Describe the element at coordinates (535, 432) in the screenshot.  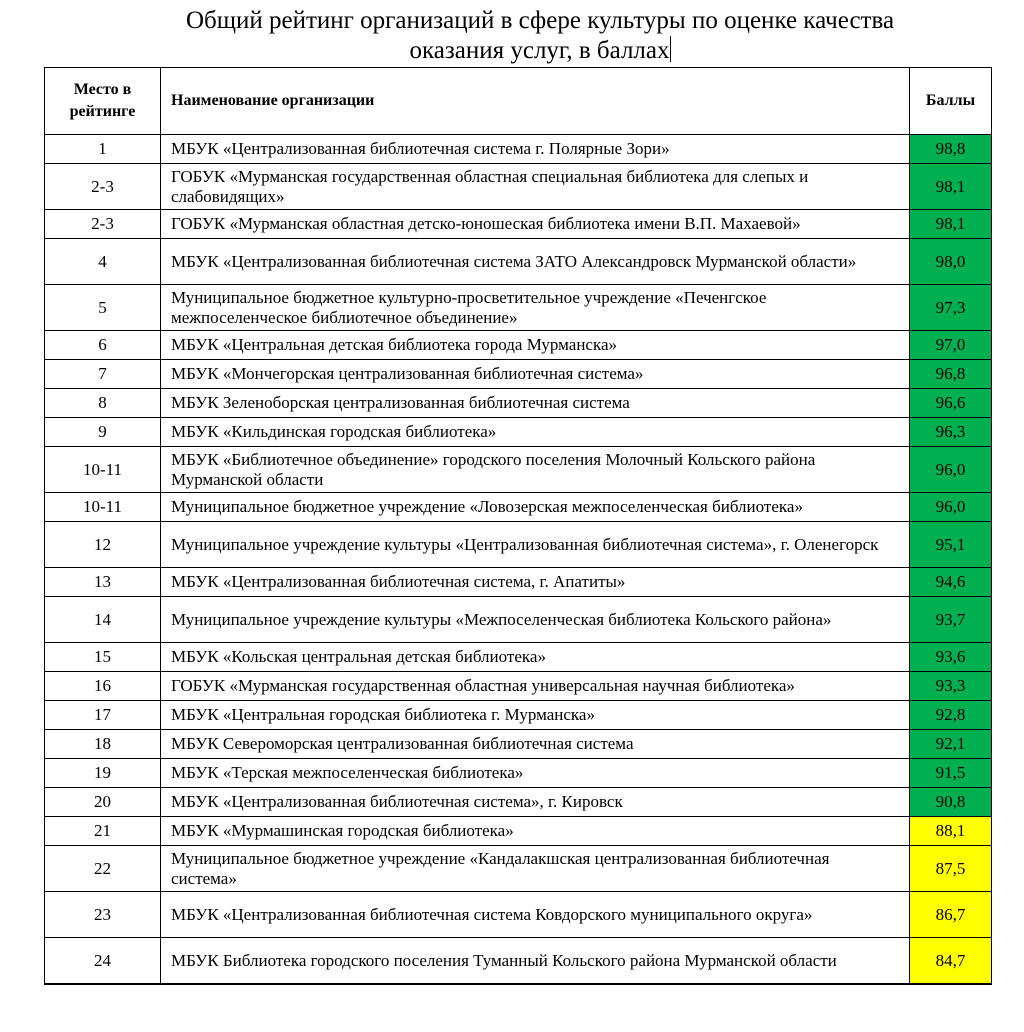
I see `row-name: МБУК «Кильдинская городская библиотека»` at that location.